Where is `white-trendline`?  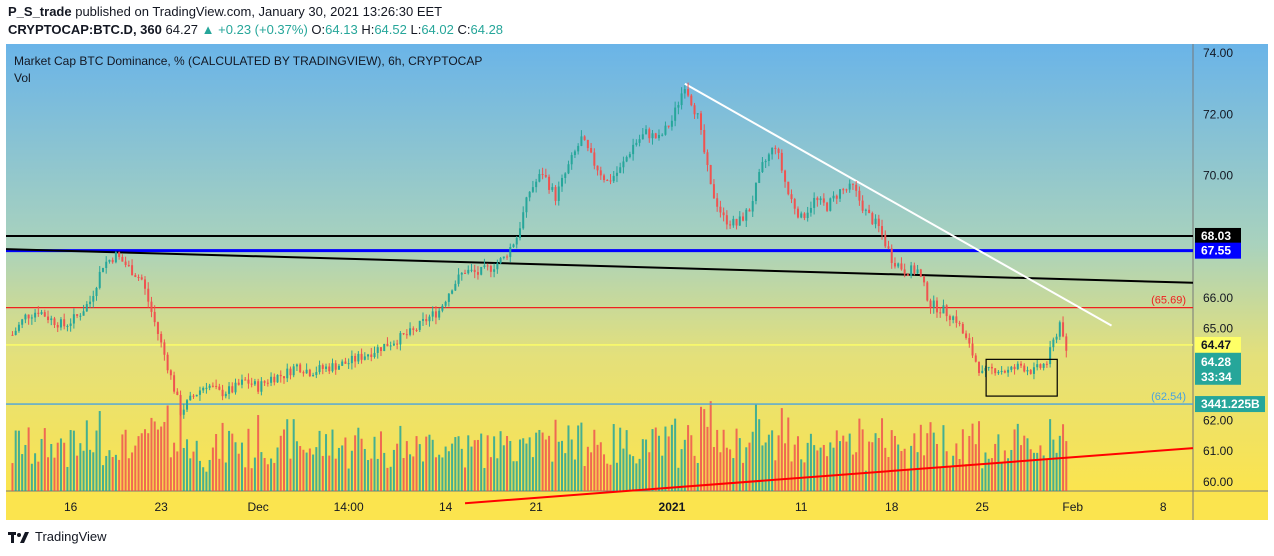 white-trendline is located at coordinates (898, 204).